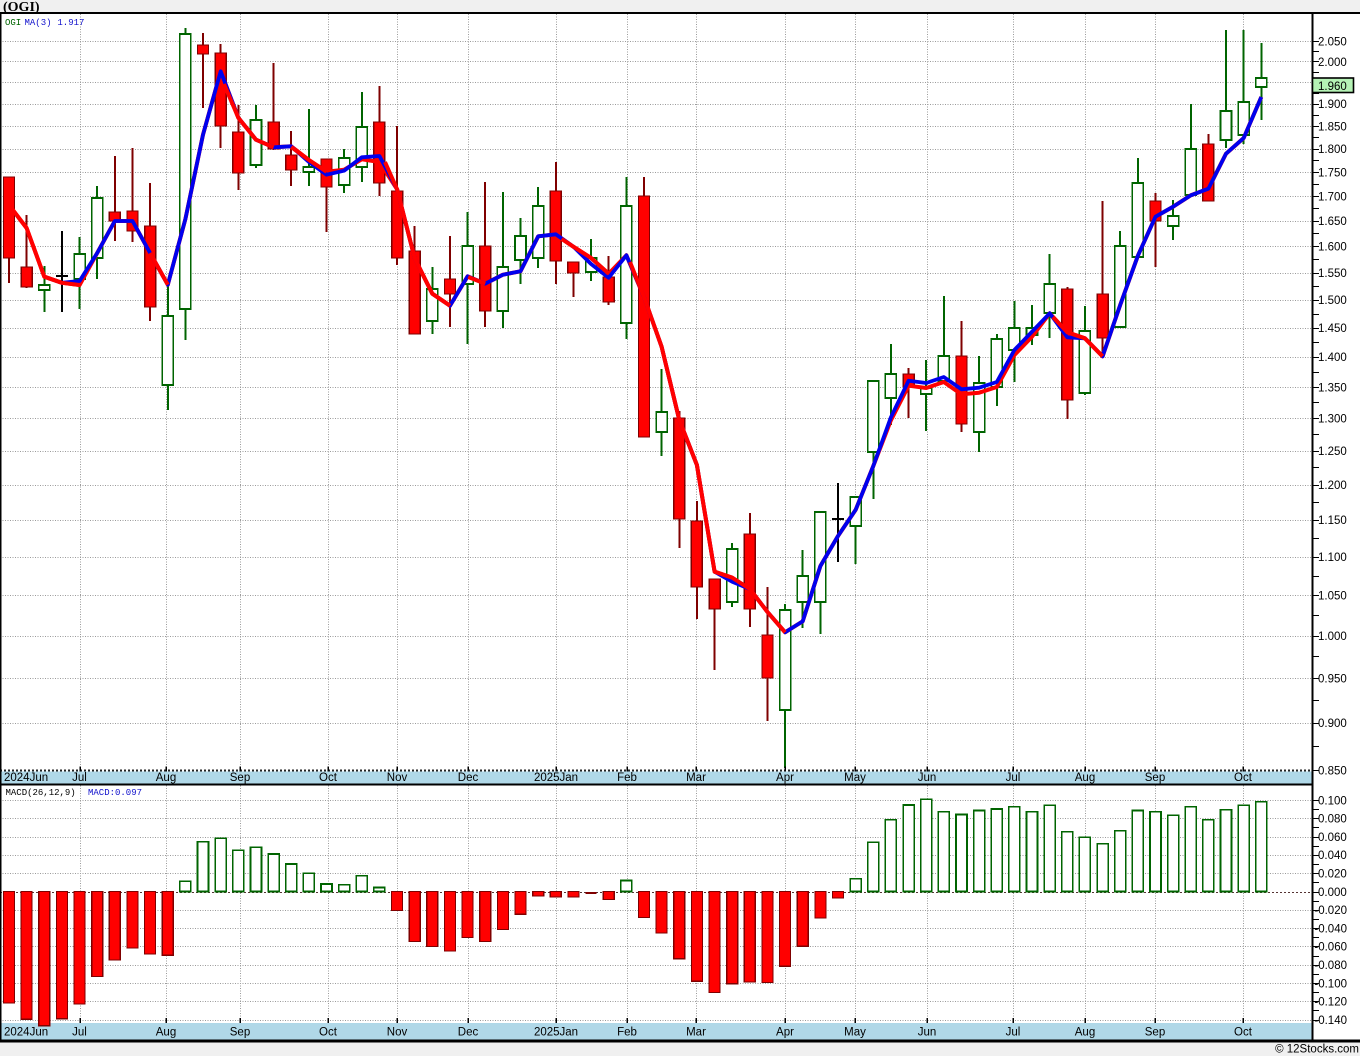  Describe the element at coordinates (1332, 301) in the screenshot. I see `svg-text: 1.500` at that location.